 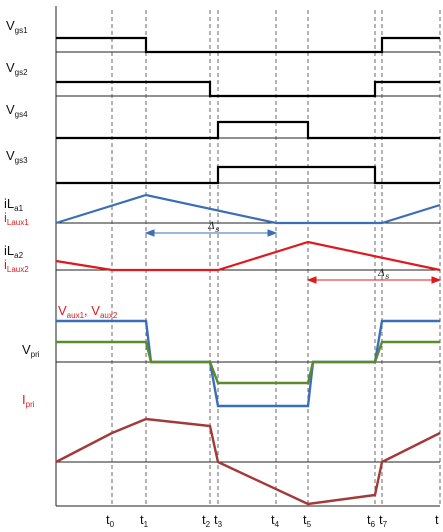 I want to click on vgs3-waveform, so click(x=248, y=175).